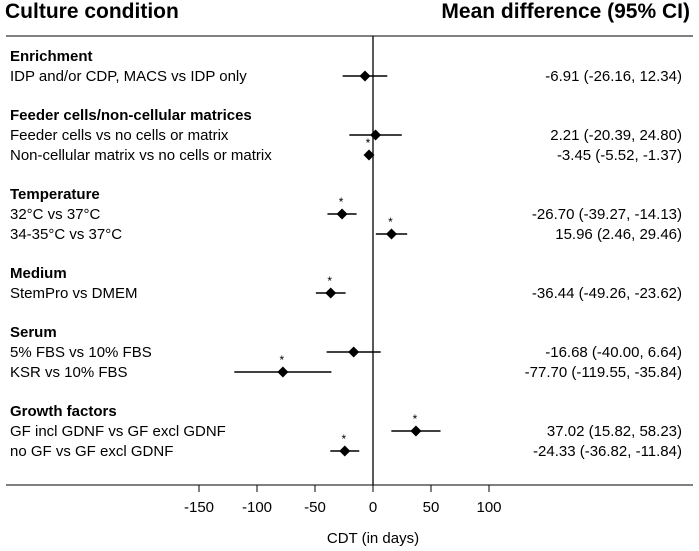  Describe the element at coordinates (69, 372) in the screenshot. I see `row-label: KSR vs 10% FBS` at that location.